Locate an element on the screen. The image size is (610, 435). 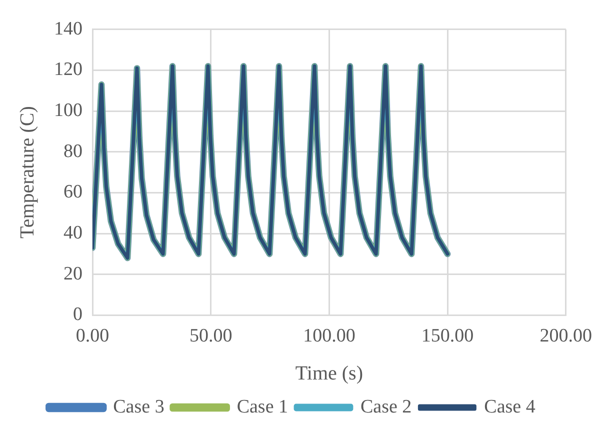
x-tick-label: 200.00 is located at coordinates (566, 336).